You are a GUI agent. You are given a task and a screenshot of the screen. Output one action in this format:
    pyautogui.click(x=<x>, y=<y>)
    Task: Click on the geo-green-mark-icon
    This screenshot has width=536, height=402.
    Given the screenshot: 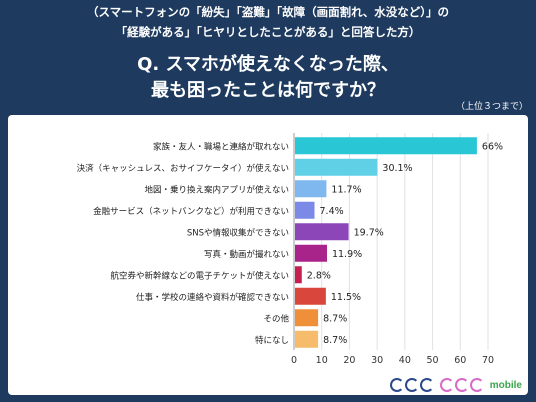 What is the action you would take?
    pyautogui.click(x=461, y=385)
    